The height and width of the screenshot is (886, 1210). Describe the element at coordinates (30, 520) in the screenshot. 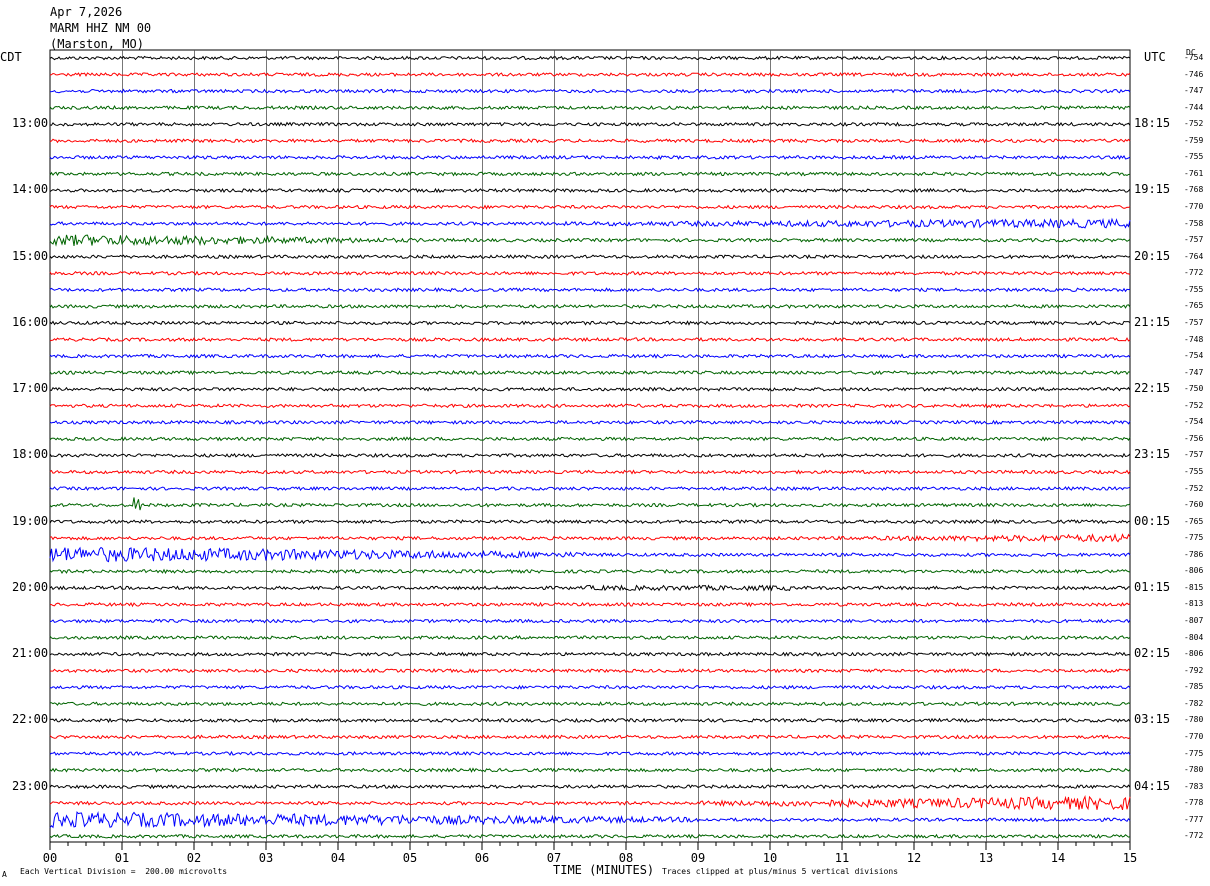

I see `left-time-label: 19:00` at that location.